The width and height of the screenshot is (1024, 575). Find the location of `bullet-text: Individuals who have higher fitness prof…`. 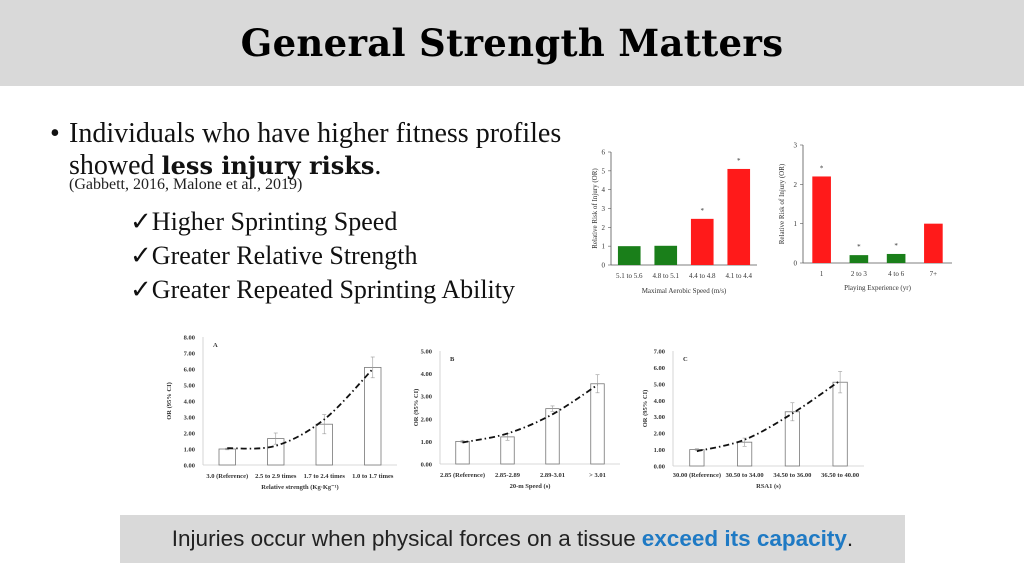

bullet-text: Individuals who have higher fitness prof… is located at coordinates (315, 149).